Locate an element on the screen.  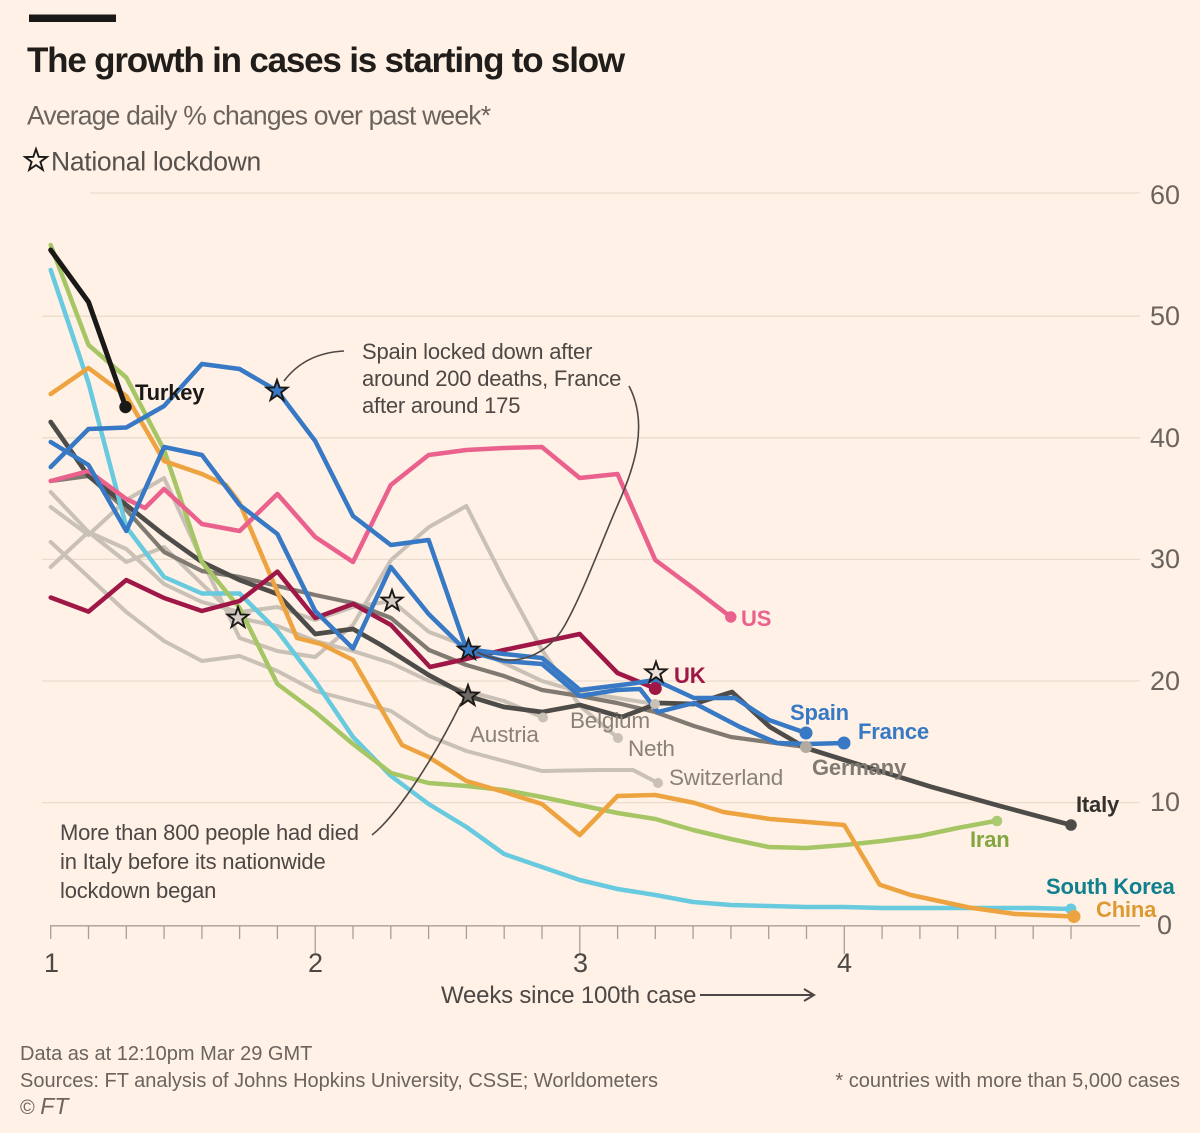
svg-text: 40 is located at coordinates (1165, 438).